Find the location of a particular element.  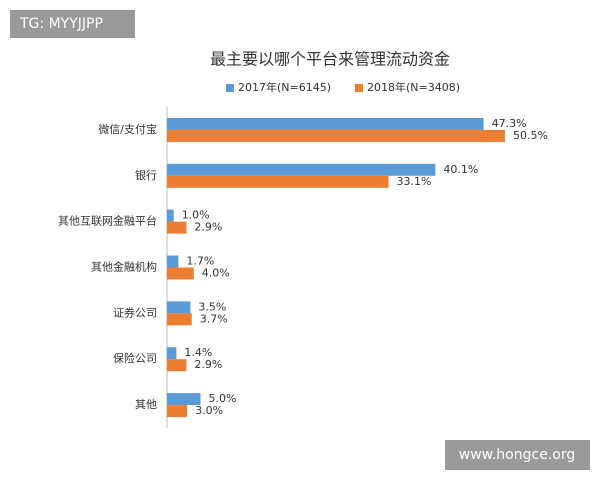

value-label: 33.1% is located at coordinates (414, 181).